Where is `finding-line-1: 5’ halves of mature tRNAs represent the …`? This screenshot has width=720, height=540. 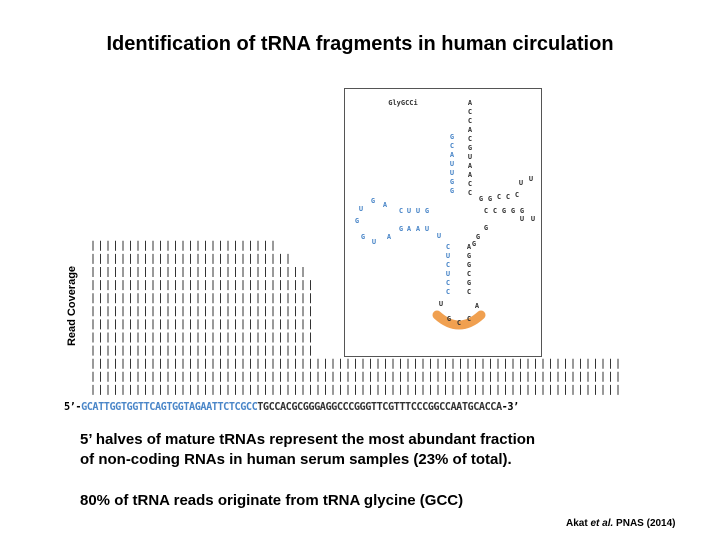 finding-line-1: 5’ halves of mature tRNAs represent the … is located at coordinates (308, 439).